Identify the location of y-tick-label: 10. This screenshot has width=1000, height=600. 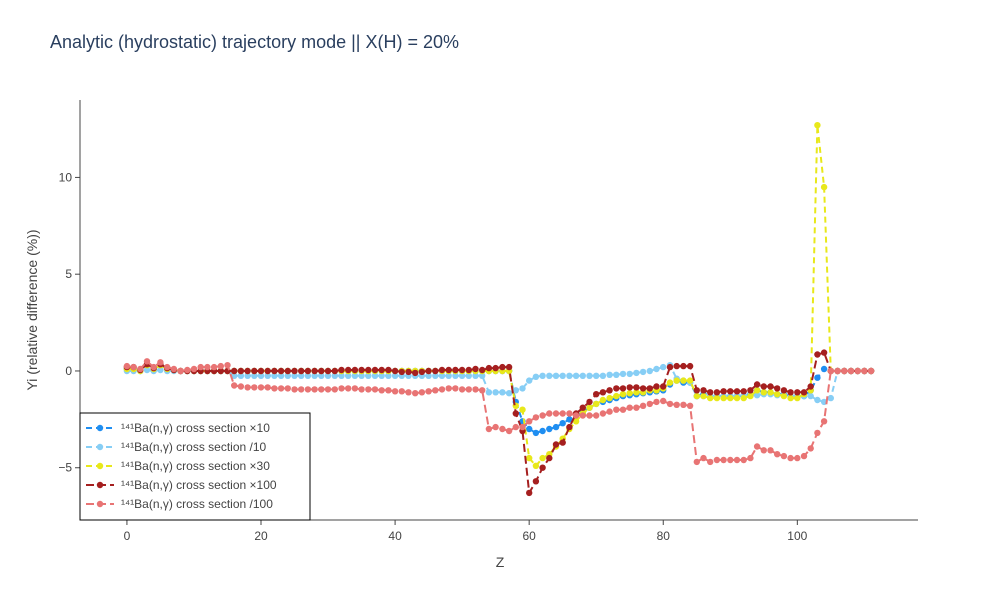
(66, 177).